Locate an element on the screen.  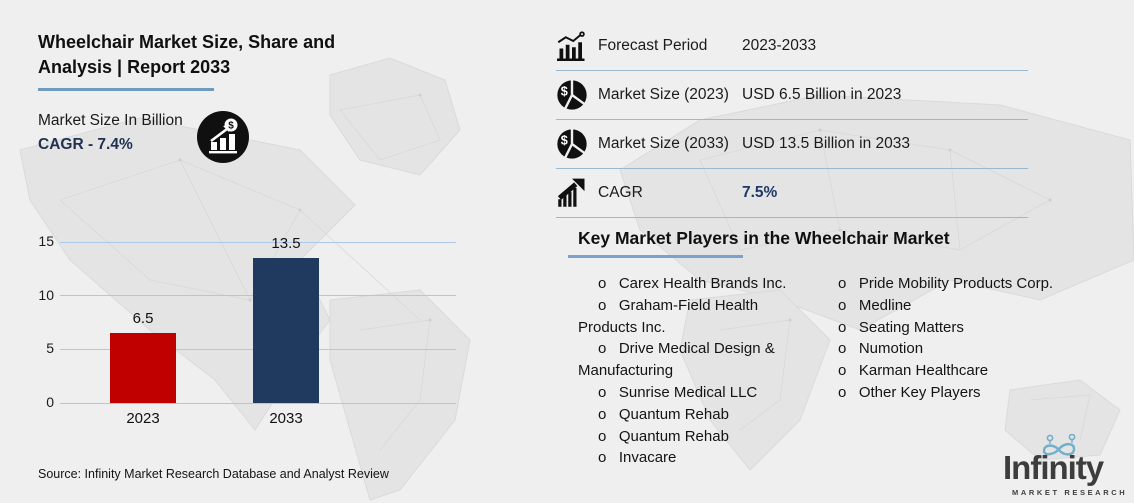
infinity-icon is located at coordinates (1059, 449).